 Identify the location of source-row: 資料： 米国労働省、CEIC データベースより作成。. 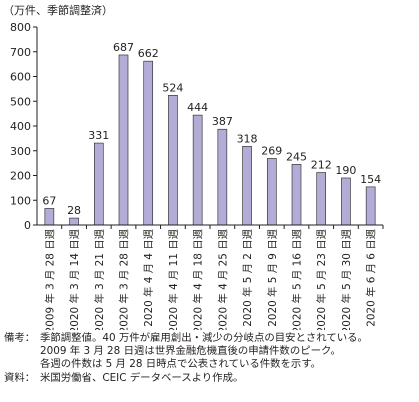
(210, 378).